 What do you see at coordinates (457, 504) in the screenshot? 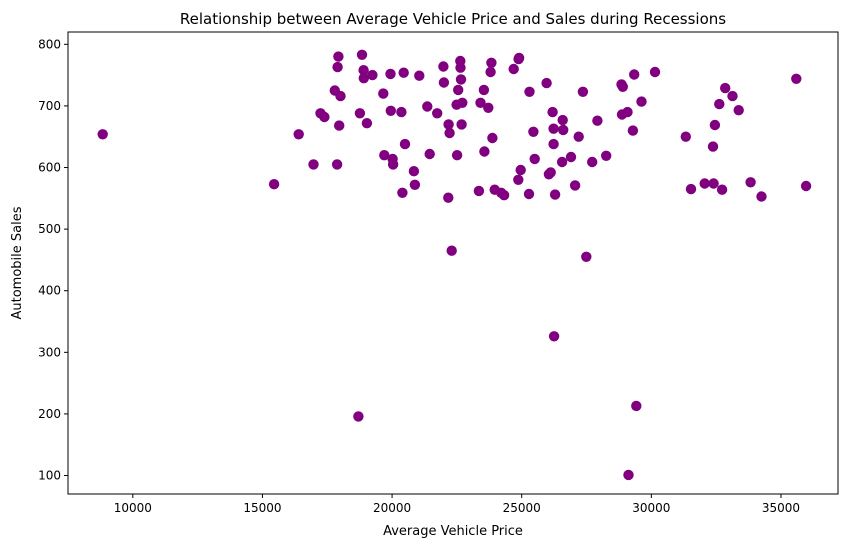
I see `x-axis: 10000 15000 20000 25000 30000 35000` at bounding box center [457, 504].